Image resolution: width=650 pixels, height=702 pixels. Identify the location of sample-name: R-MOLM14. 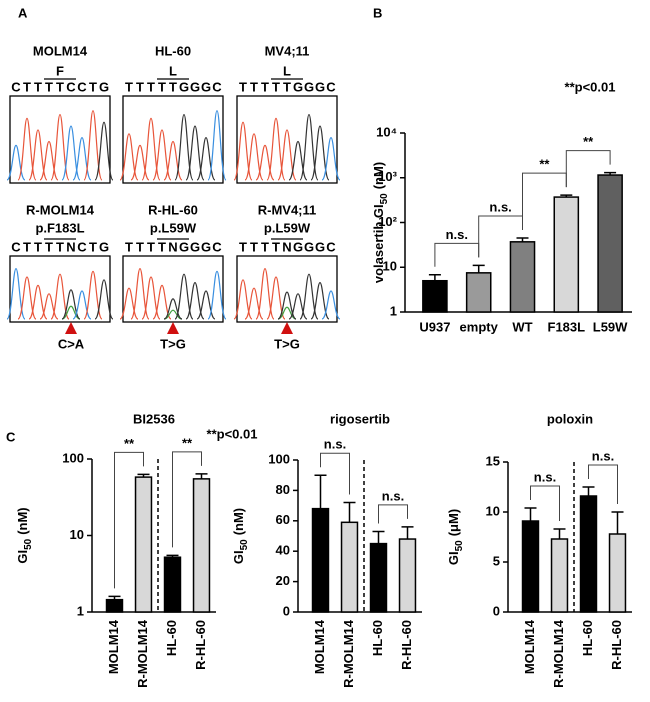
(60, 209).